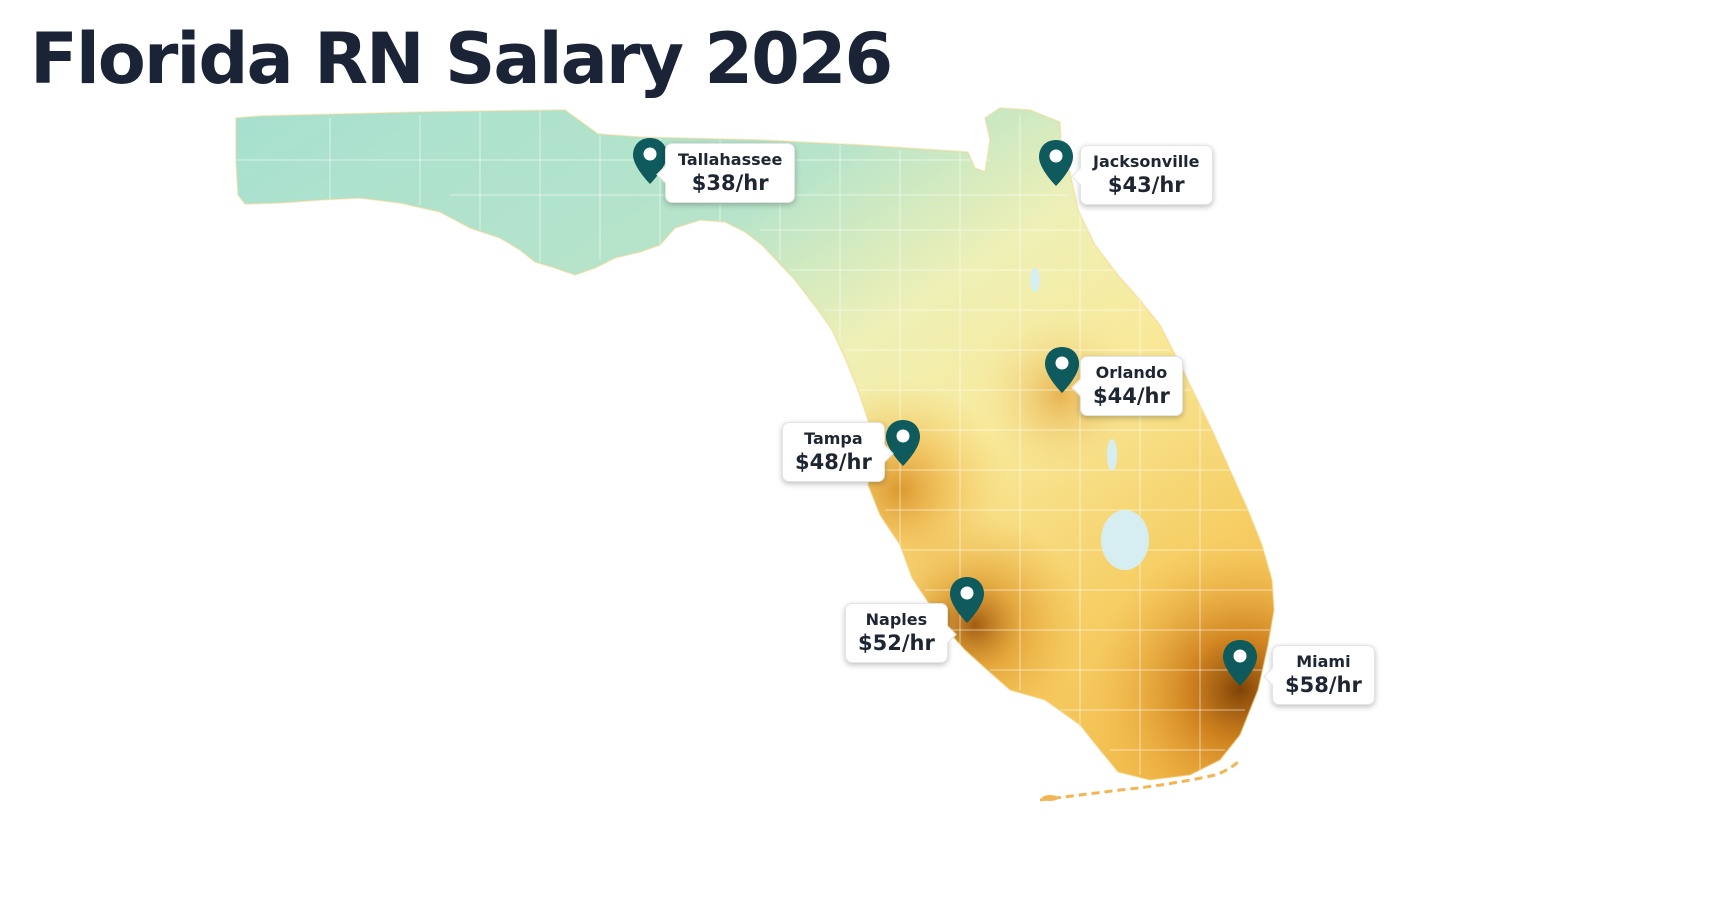 The width and height of the screenshot is (1731, 909). Describe the element at coordinates (896, 619) in the screenshot. I see `city-name: Naples` at that location.